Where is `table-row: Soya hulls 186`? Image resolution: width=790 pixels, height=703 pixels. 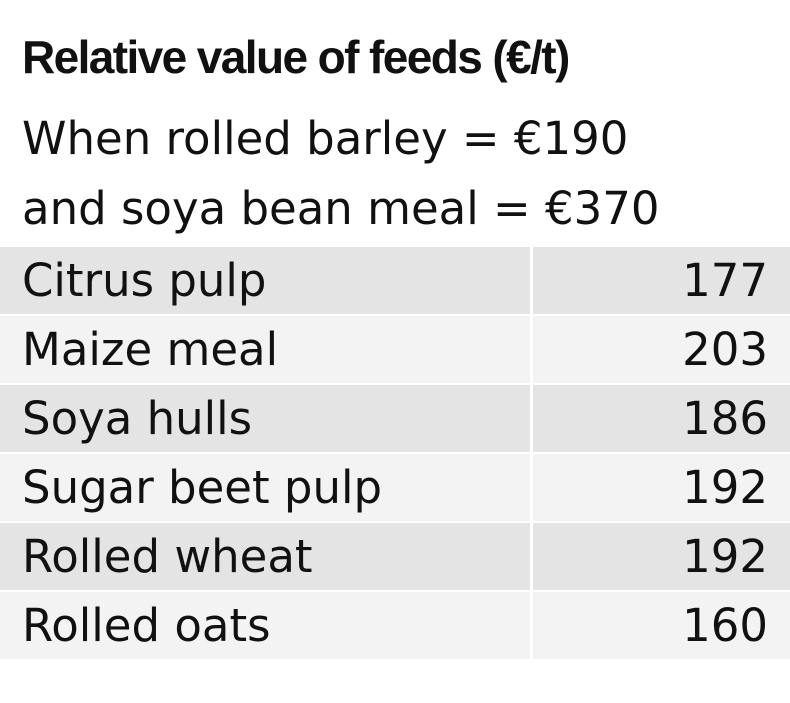 table-row: Soya hulls 186 is located at coordinates (395, 419).